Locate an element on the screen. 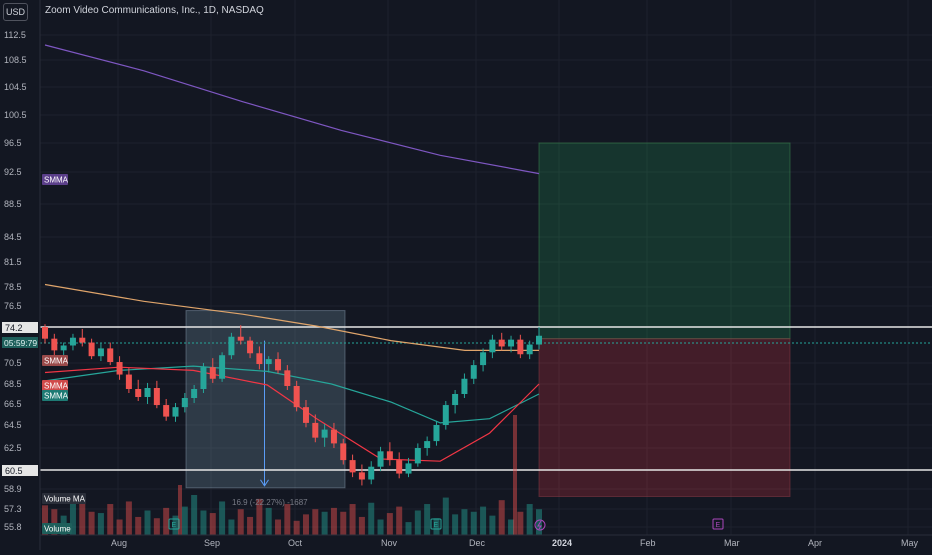 The height and width of the screenshot is (555, 932). volume-tag is located at coordinates (57, 528).